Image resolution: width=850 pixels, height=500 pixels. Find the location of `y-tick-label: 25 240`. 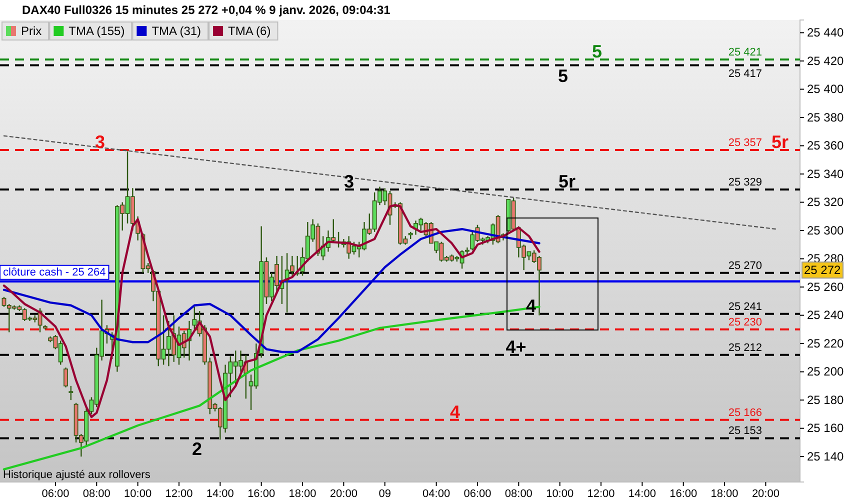

y-tick-label: 25 240 is located at coordinates (825, 315).